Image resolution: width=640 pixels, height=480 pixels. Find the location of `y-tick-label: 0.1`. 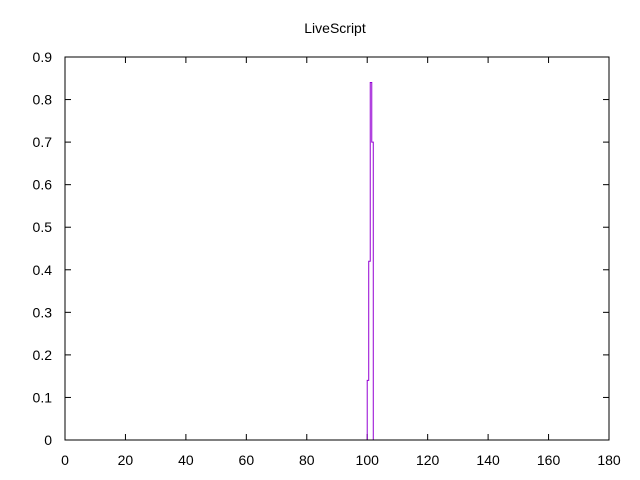

y-tick-label: 0.1 is located at coordinates (43, 397).